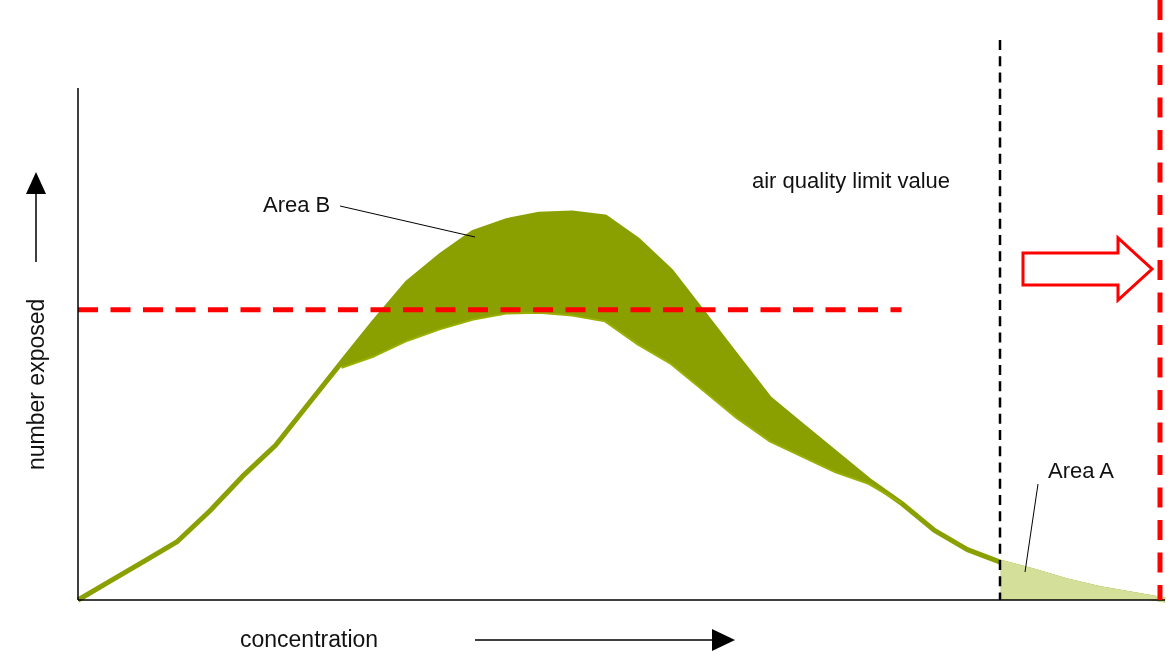  I want to click on x-axis-title: concentration, so click(309, 639).